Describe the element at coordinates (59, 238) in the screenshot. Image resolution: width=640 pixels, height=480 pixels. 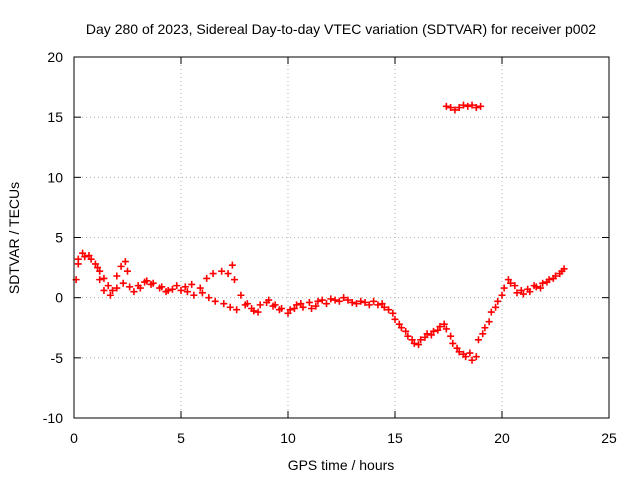
I see `y-tick-label: 5` at that location.